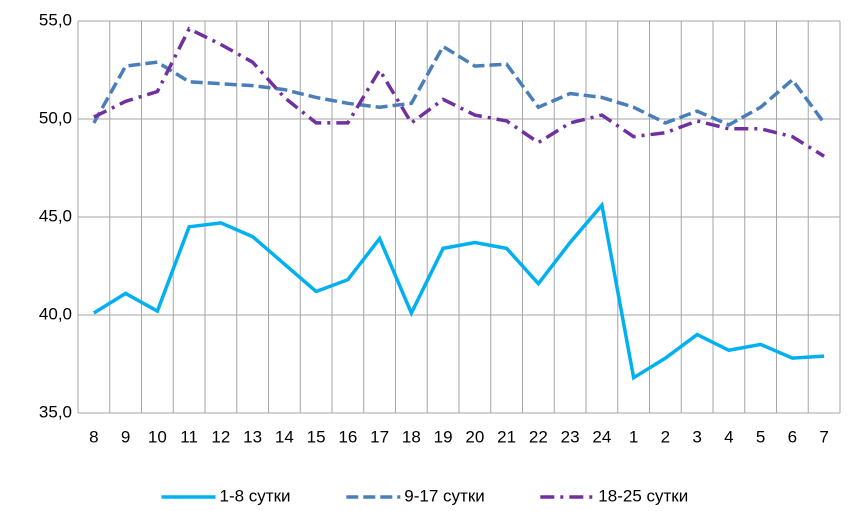 The image size is (865, 511). Describe the element at coordinates (55, 313) in the screenshot. I see `y-tick-label: 40,0` at that location.